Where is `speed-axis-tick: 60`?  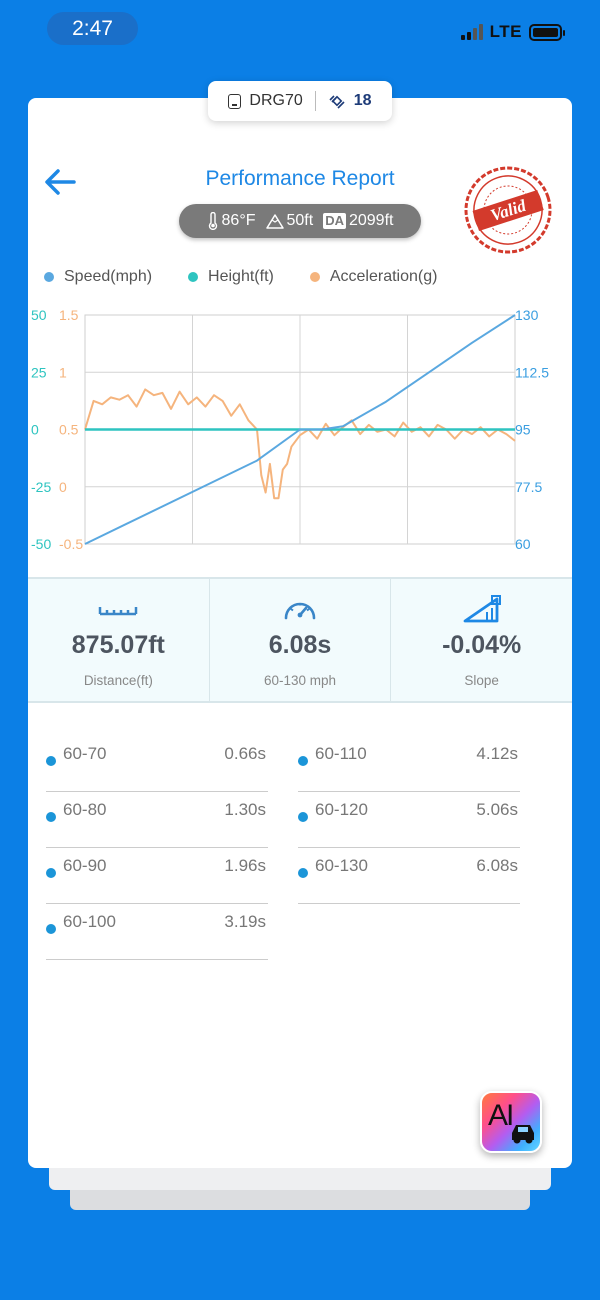
speed-axis-tick: 60 is located at coordinates (523, 544).